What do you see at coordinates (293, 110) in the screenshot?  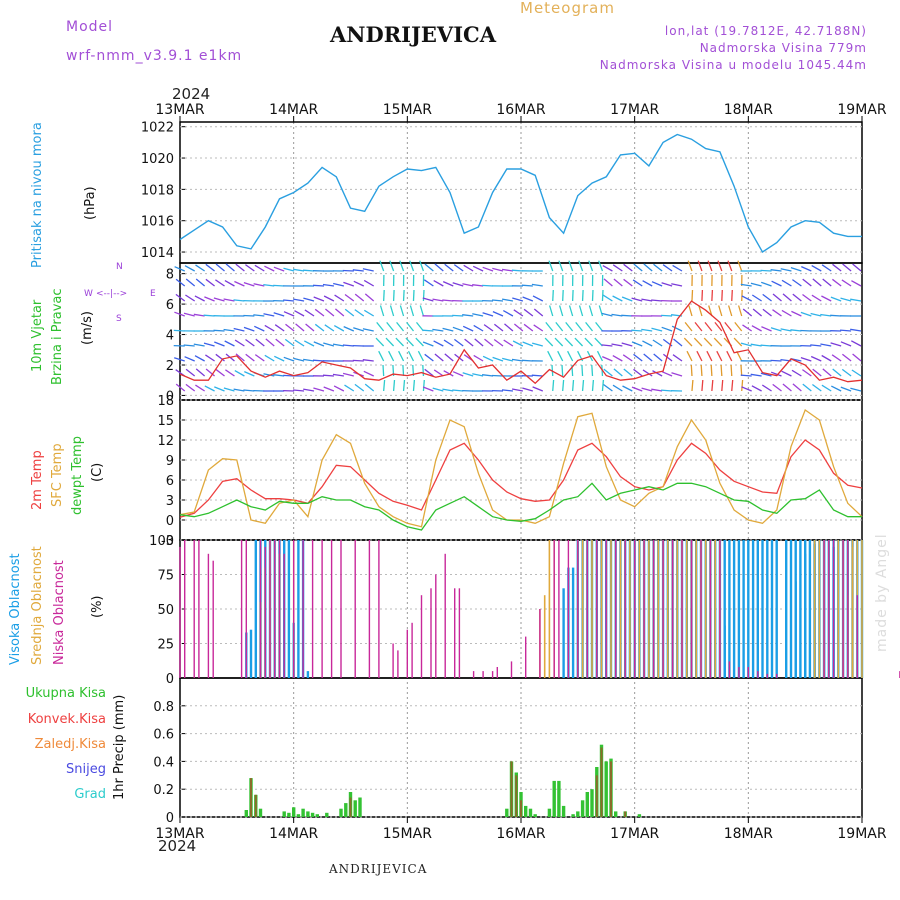 I see `top-date-label: 14MAR` at bounding box center [293, 110].